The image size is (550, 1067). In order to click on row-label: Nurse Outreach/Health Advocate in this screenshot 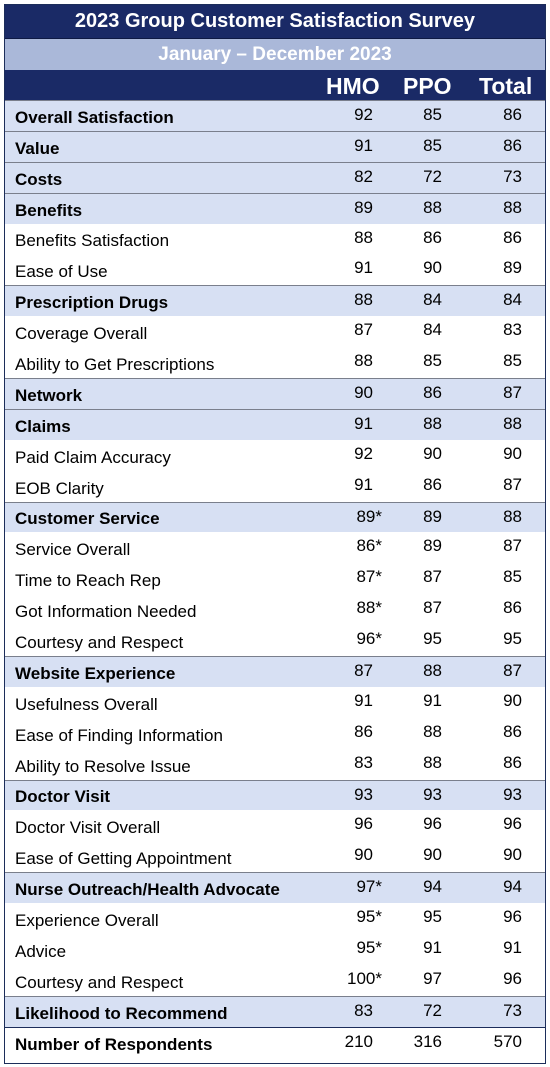, I will do `click(147, 890)`.